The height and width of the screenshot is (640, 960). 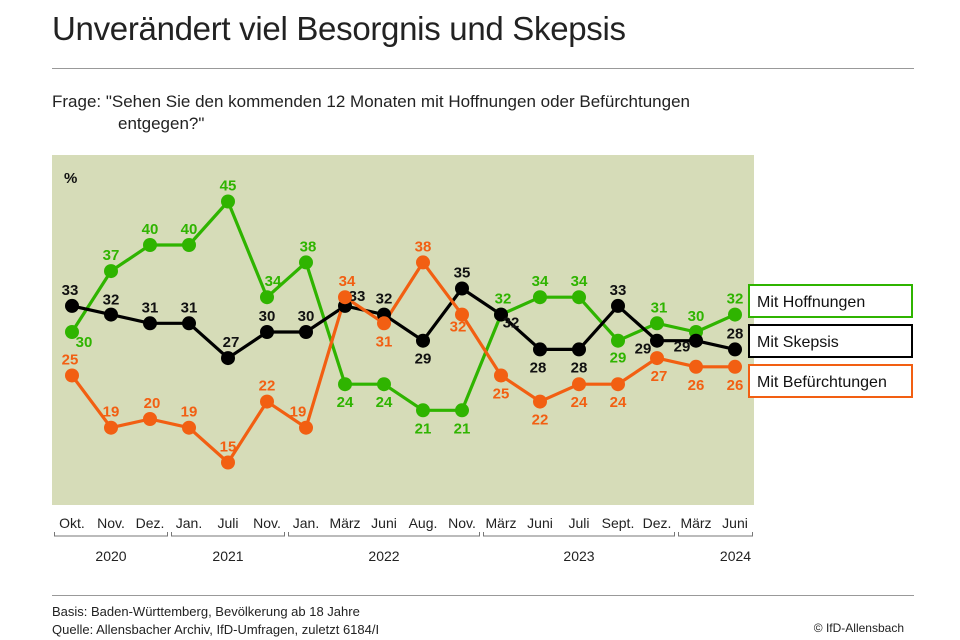 What do you see at coordinates (152, 403) in the screenshot?
I see `series-2-value-label-2: 20` at bounding box center [152, 403].